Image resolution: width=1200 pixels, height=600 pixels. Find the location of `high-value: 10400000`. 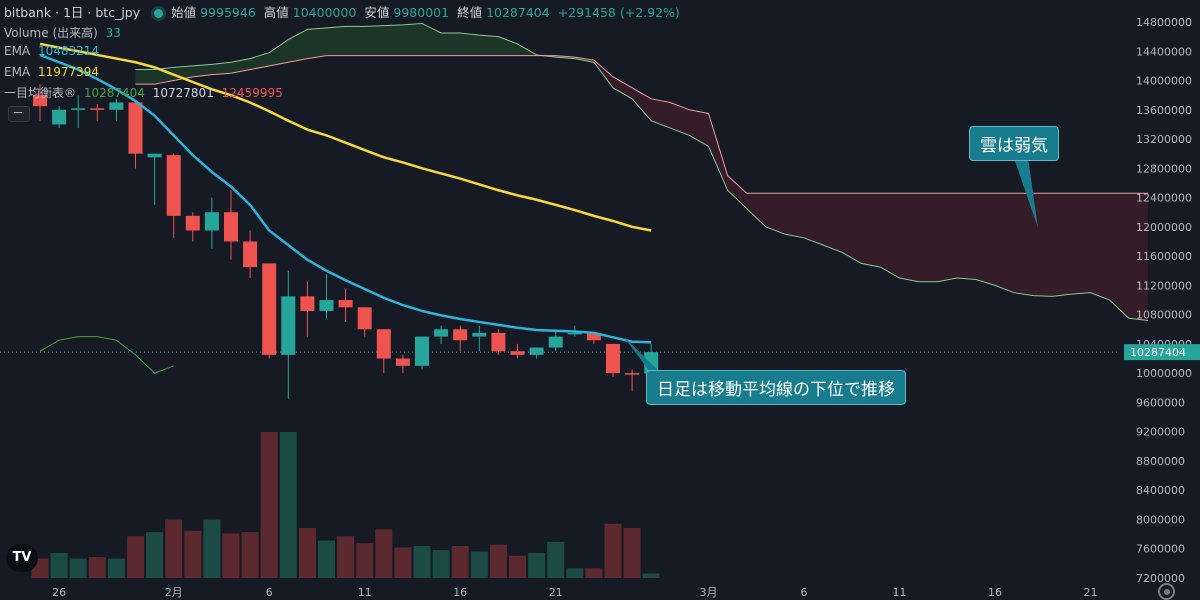

high-value: 10400000 is located at coordinates (324, 12).